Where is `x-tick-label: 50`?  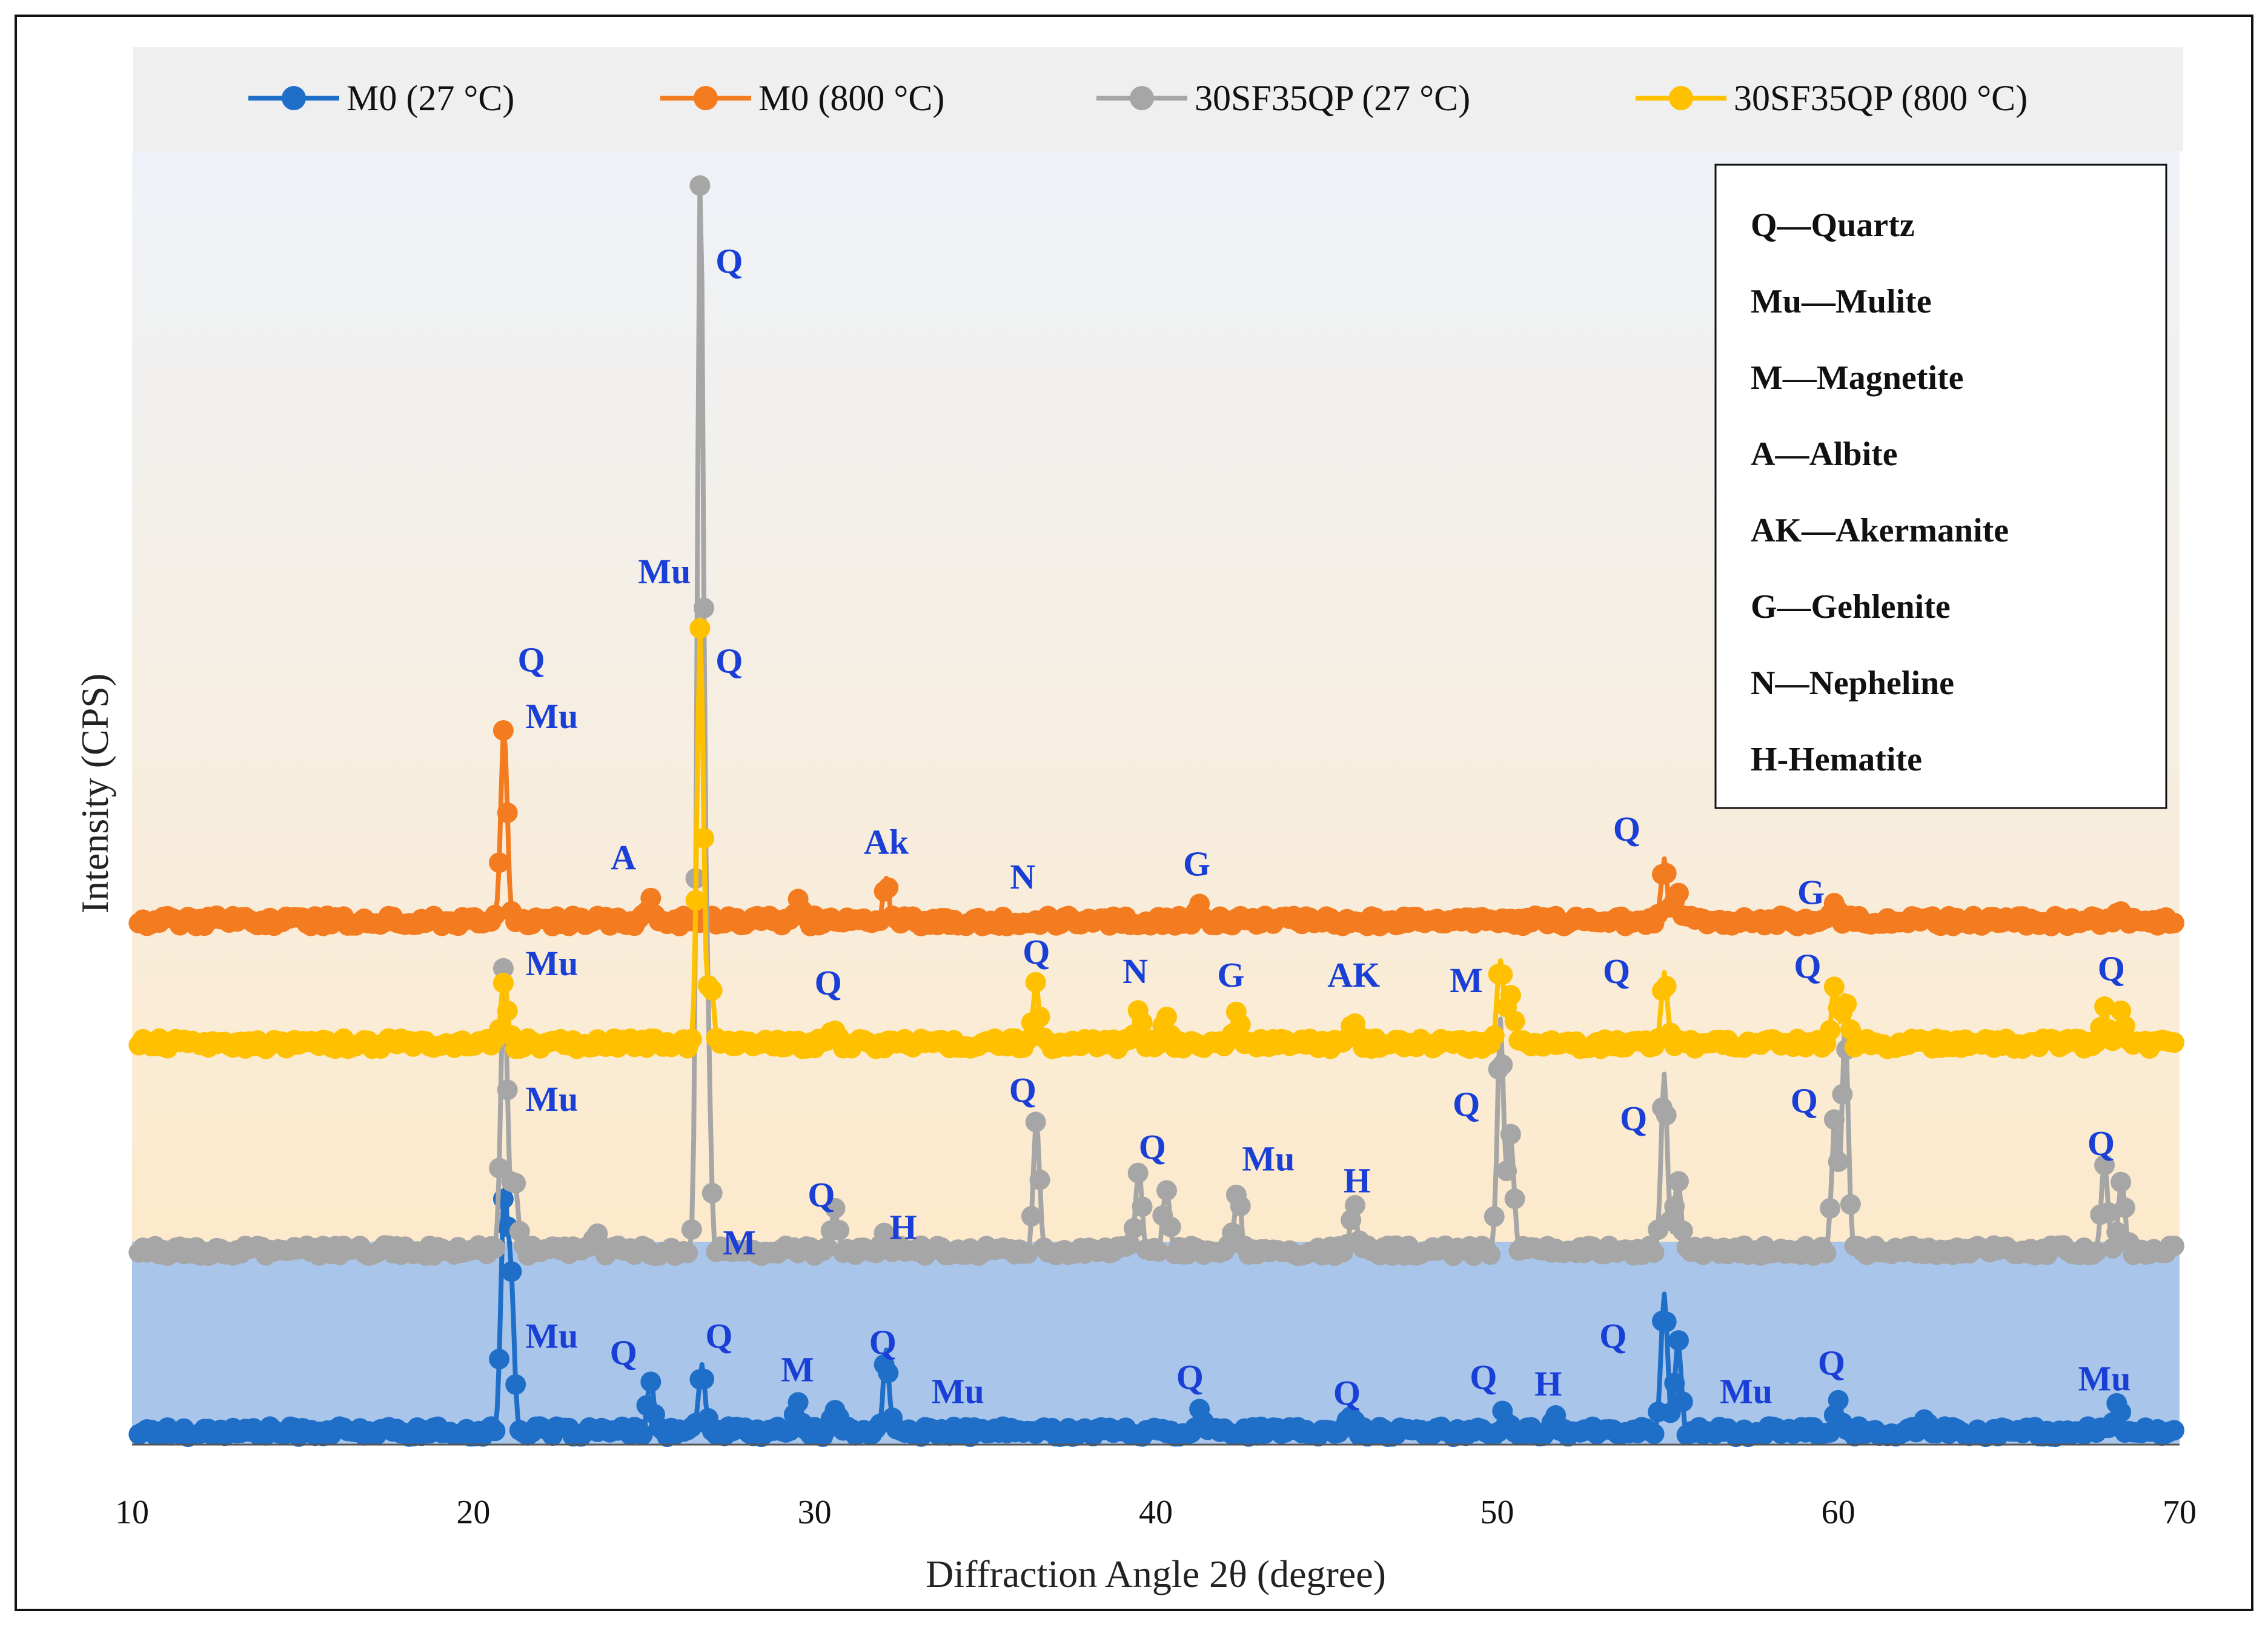 x-tick-label: 50 is located at coordinates (1497, 1513).